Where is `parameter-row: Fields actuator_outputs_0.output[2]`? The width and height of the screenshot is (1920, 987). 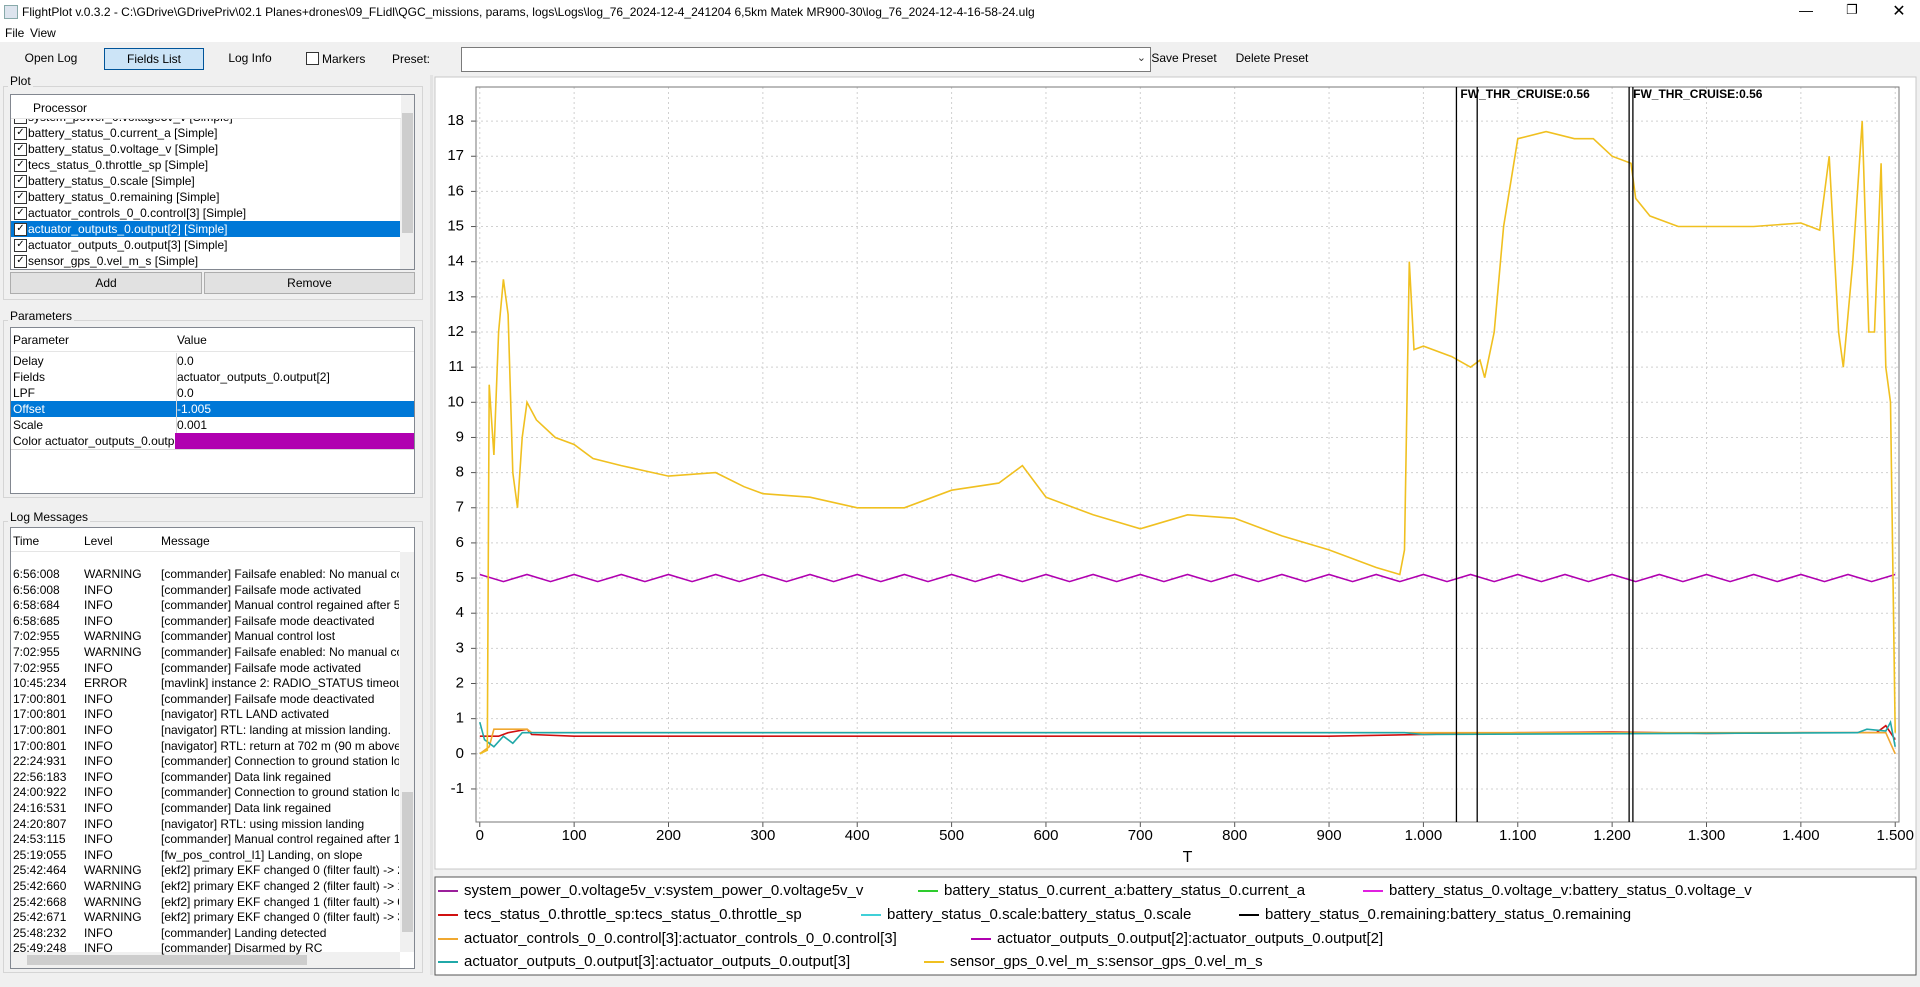 parameter-row: Fields actuator_outputs_0.output[2] is located at coordinates (212, 377).